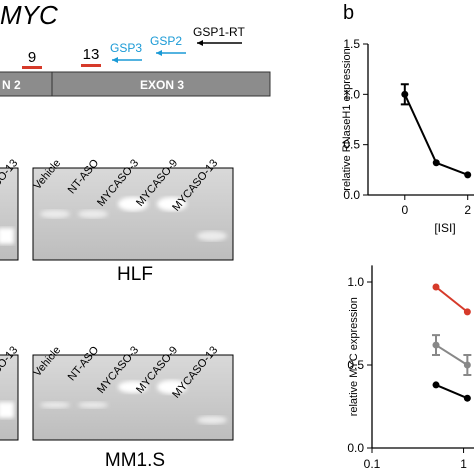 The image size is (474, 474). Describe the element at coordinates (444, 228) in the screenshot. I see `x-axis-label: [ISI]` at that location.